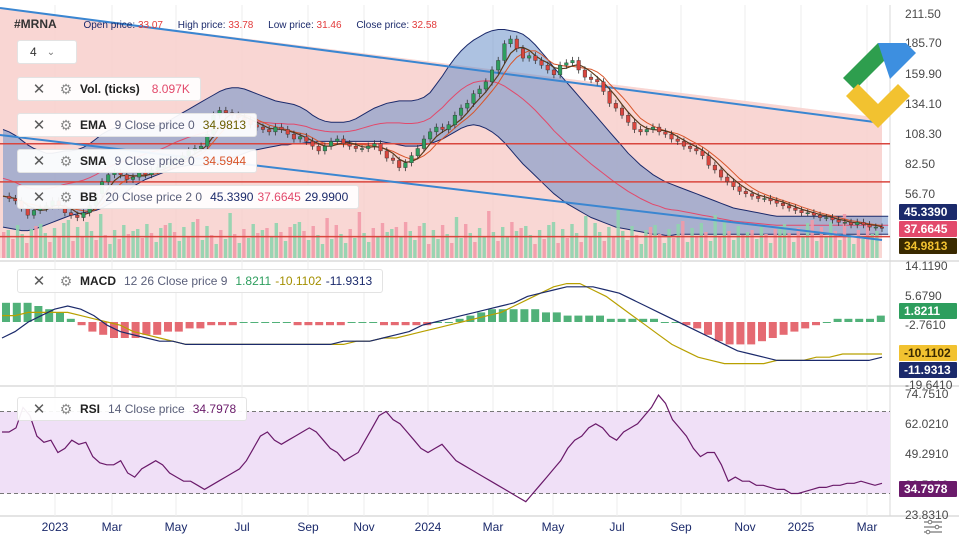 This screenshot has width=959, height=539. Describe the element at coordinates (937, 527) in the screenshot. I see `slider-knob` at that location.